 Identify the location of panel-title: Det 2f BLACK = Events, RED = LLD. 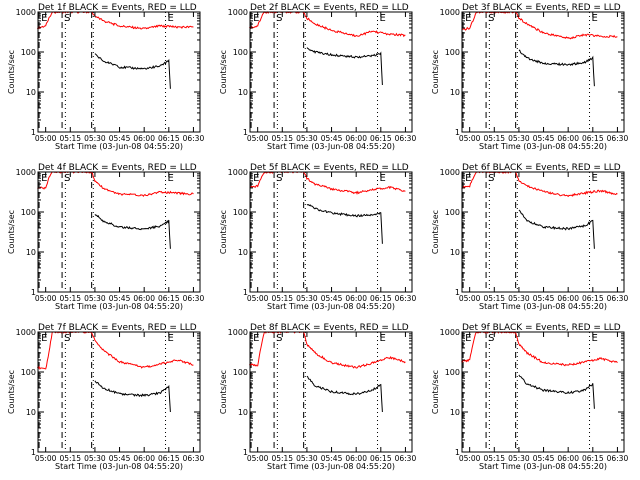
(329, 8).